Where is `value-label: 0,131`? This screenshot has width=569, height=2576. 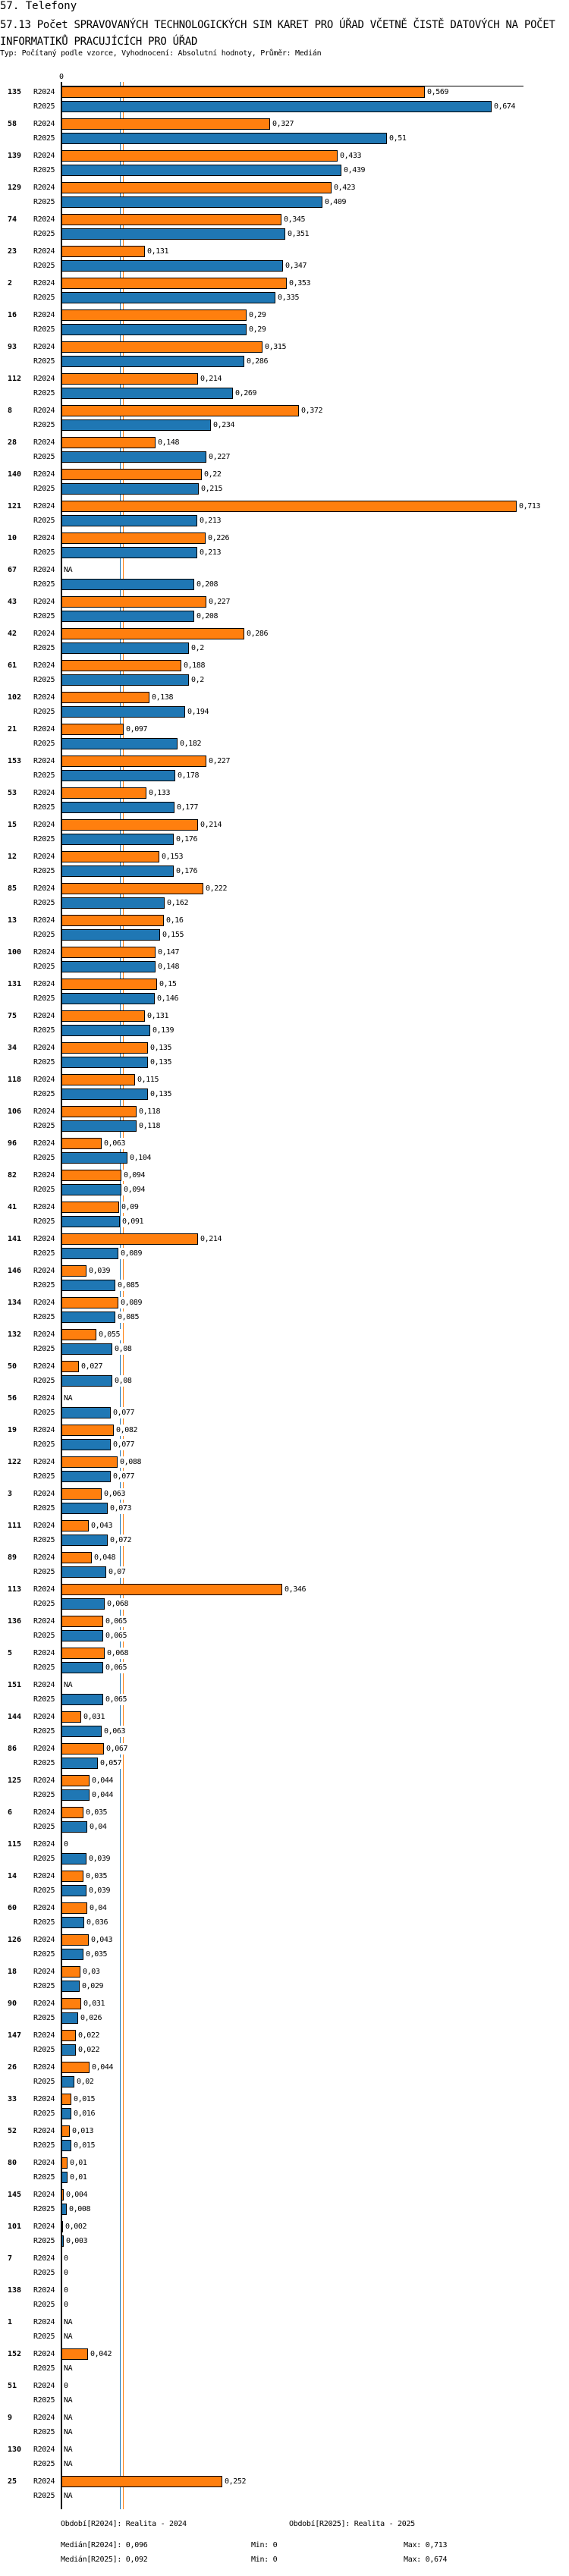
value-label: 0,131 is located at coordinates (158, 1016).